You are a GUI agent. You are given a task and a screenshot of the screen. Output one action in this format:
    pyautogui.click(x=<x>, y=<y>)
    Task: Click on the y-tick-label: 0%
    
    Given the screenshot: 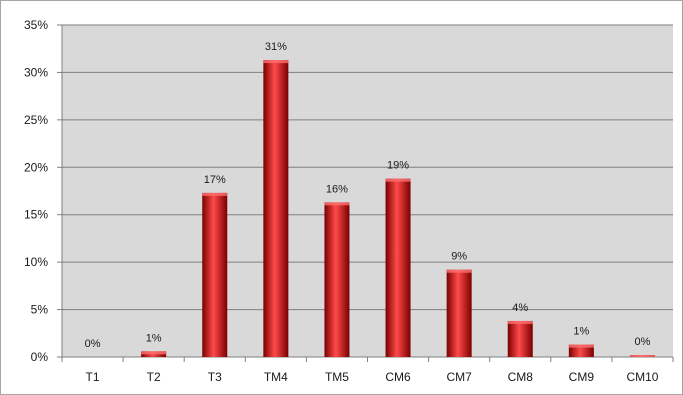 What is the action you would take?
    pyautogui.click(x=40, y=357)
    